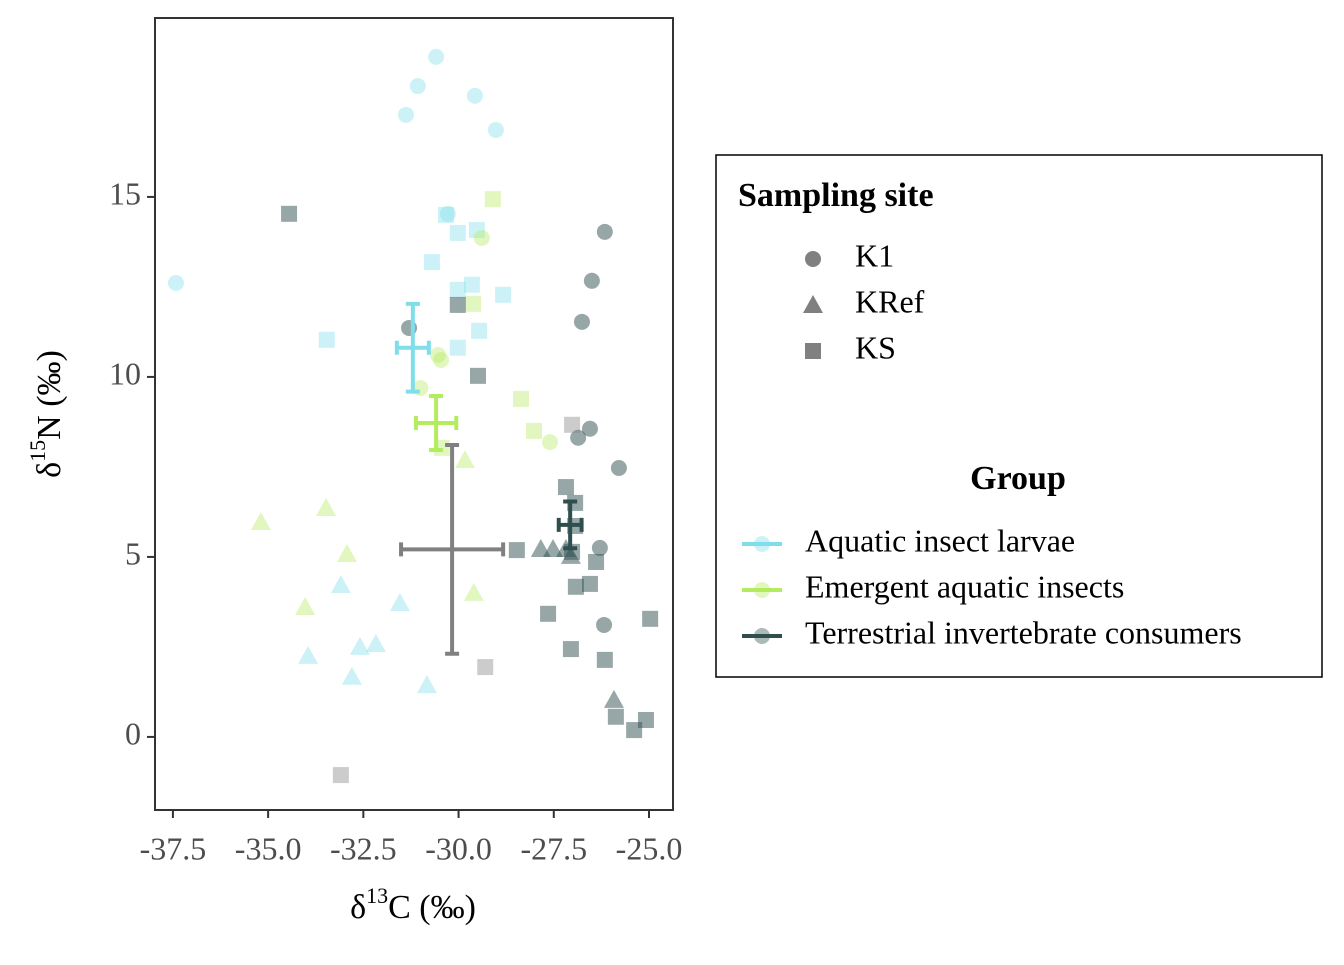 The height and width of the screenshot is (965, 1344). I want to click on y-tick-label: 0, so click(133, 733).